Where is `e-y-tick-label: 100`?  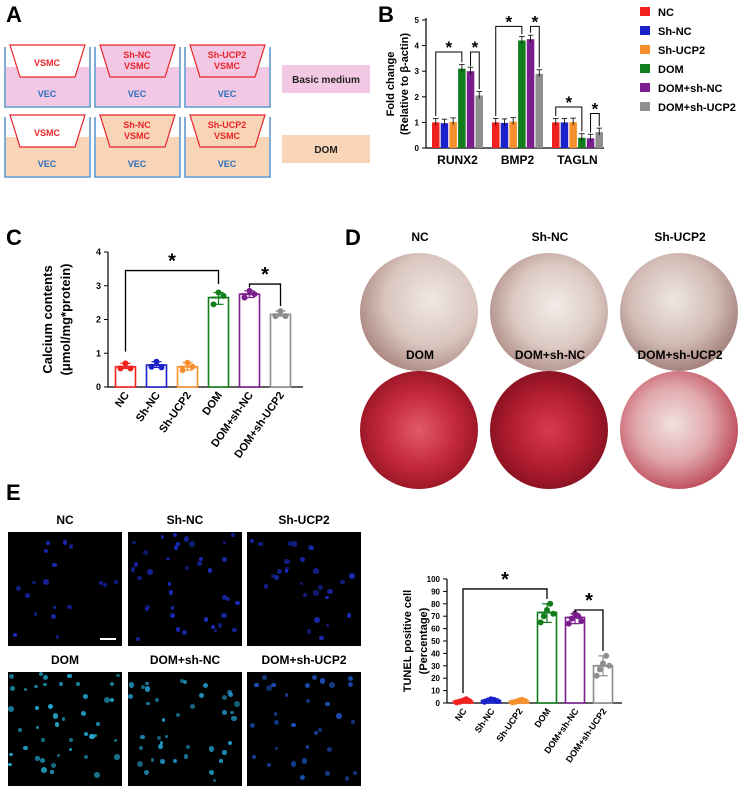
e-y-tick-label: 100 is located at coordinates (434, 579).